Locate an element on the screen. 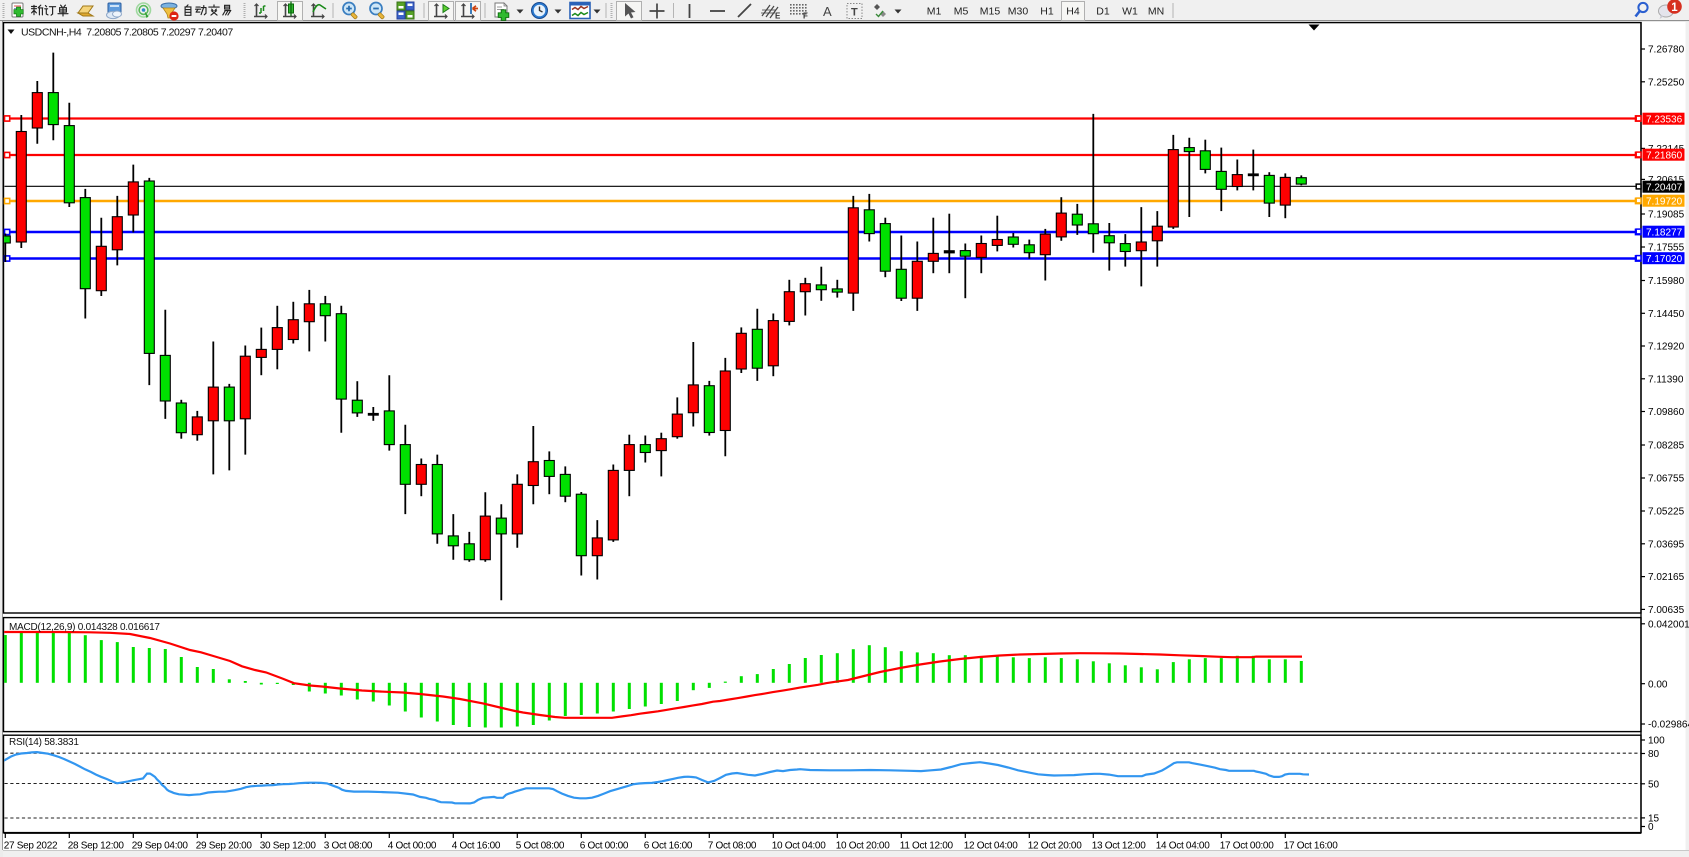 Image resolution: width=1689 pixels, height=857 pixels. svg-text: 7.26780 is located at coordinates (1666, 50).